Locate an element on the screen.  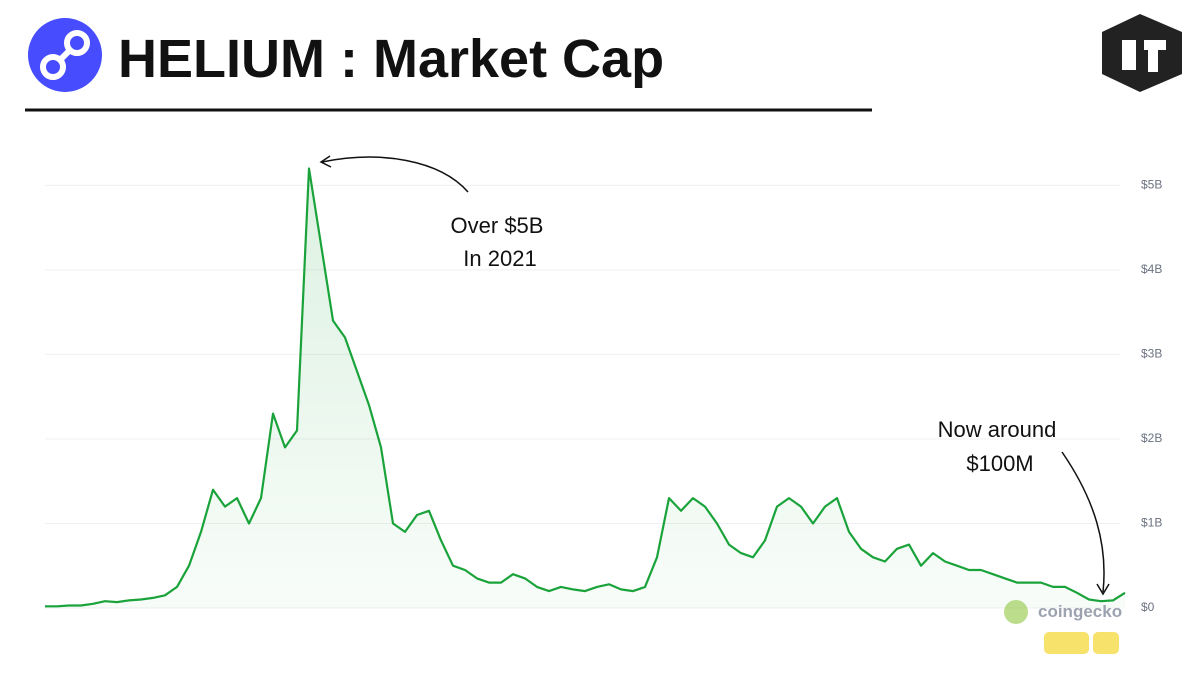
y-tick-label: $2B is located at coordinates (1151, 438).